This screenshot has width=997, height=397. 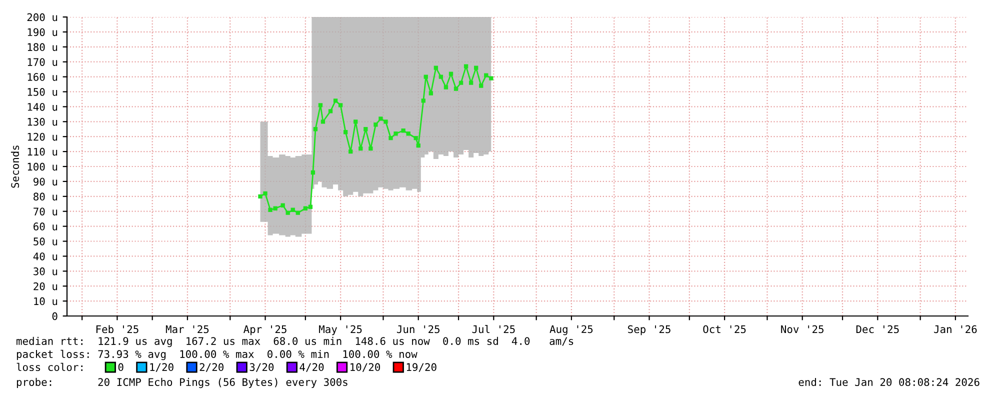 What do you see at coordinates (955, 329) in the screenshot?
I see `x-tick-label: Jan '26` at bounding box center [955, 329].